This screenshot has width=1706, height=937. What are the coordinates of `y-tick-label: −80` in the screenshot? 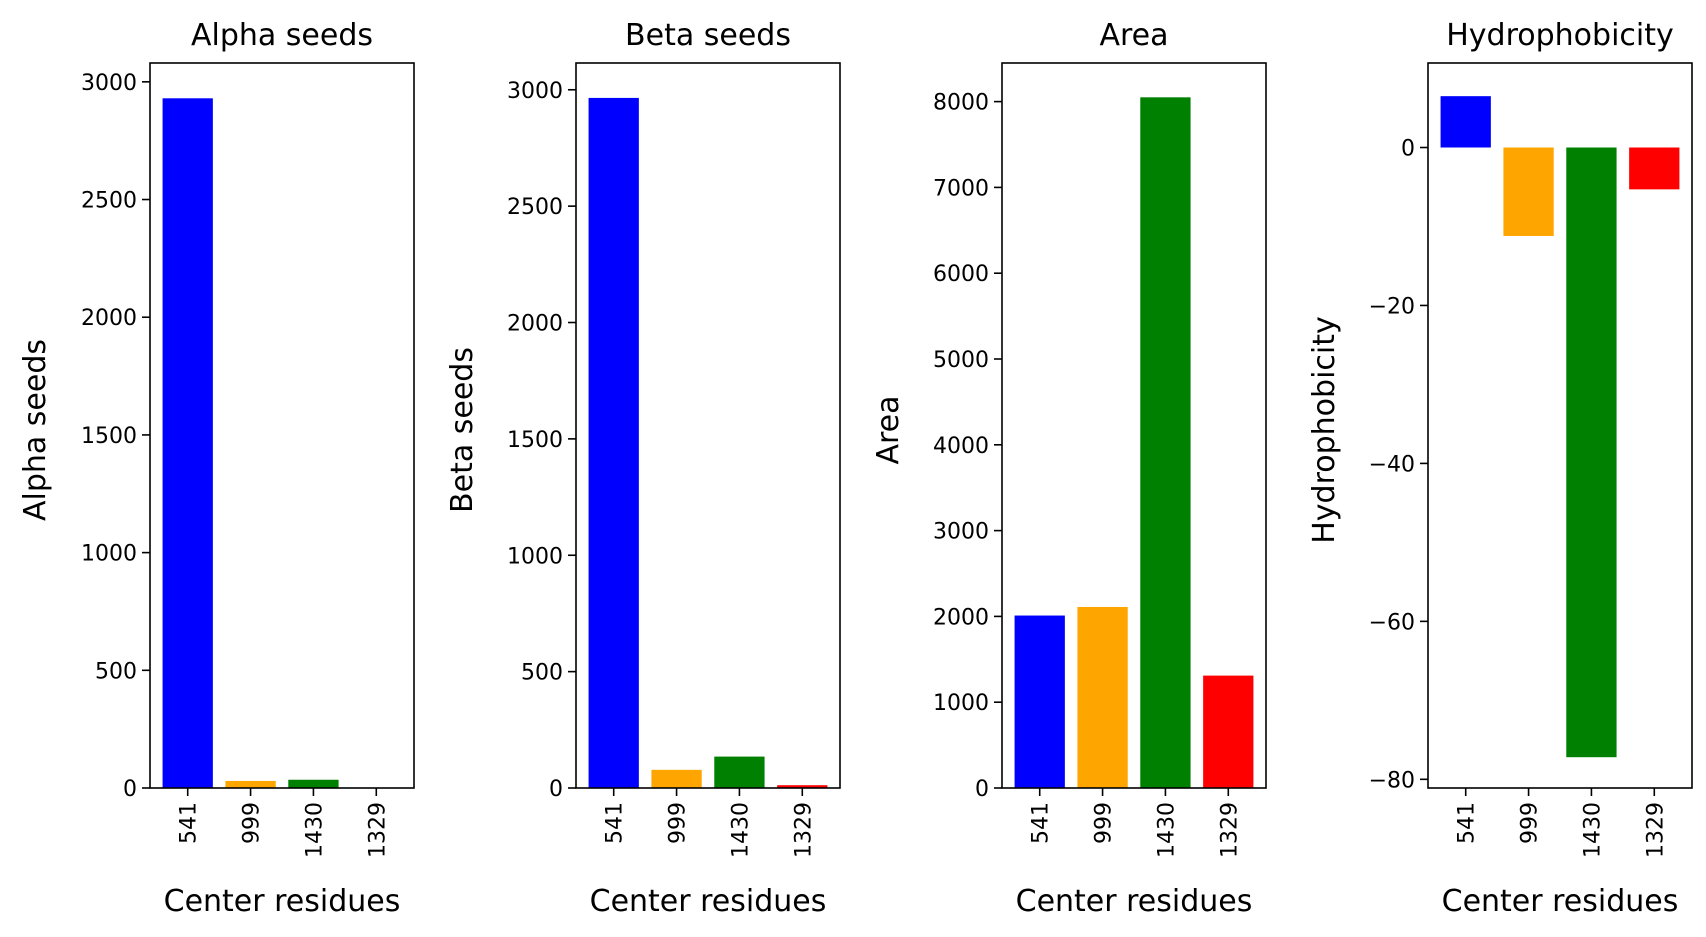 It's located at (1392, 780).